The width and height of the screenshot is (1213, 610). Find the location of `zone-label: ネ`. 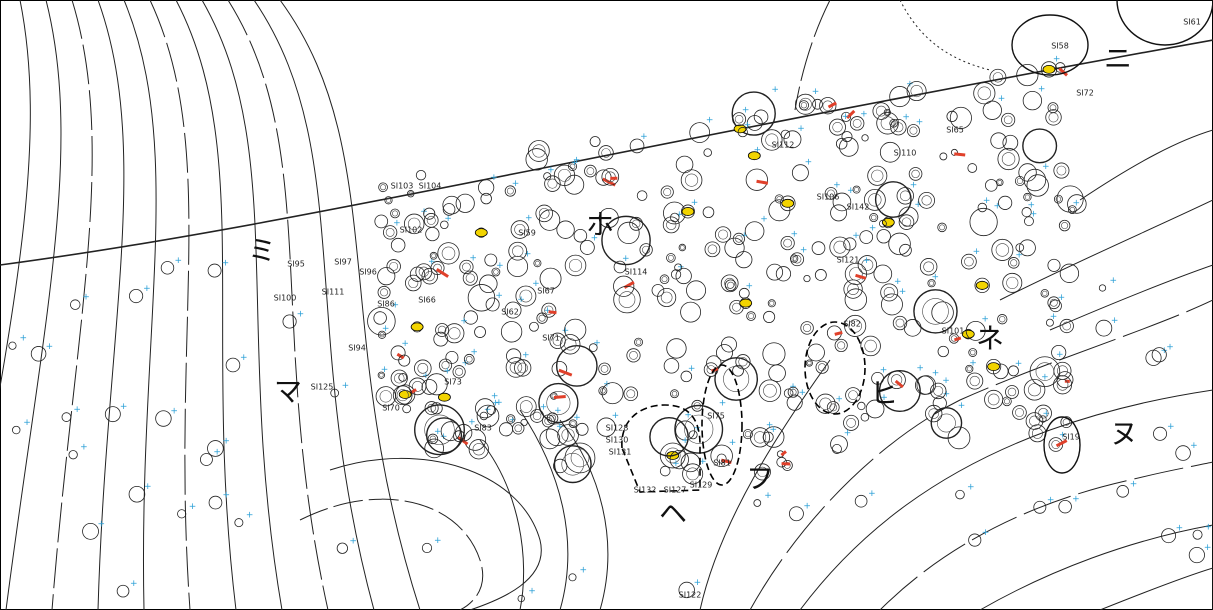

zone-label: ネ is located at coordinates (990, 338).